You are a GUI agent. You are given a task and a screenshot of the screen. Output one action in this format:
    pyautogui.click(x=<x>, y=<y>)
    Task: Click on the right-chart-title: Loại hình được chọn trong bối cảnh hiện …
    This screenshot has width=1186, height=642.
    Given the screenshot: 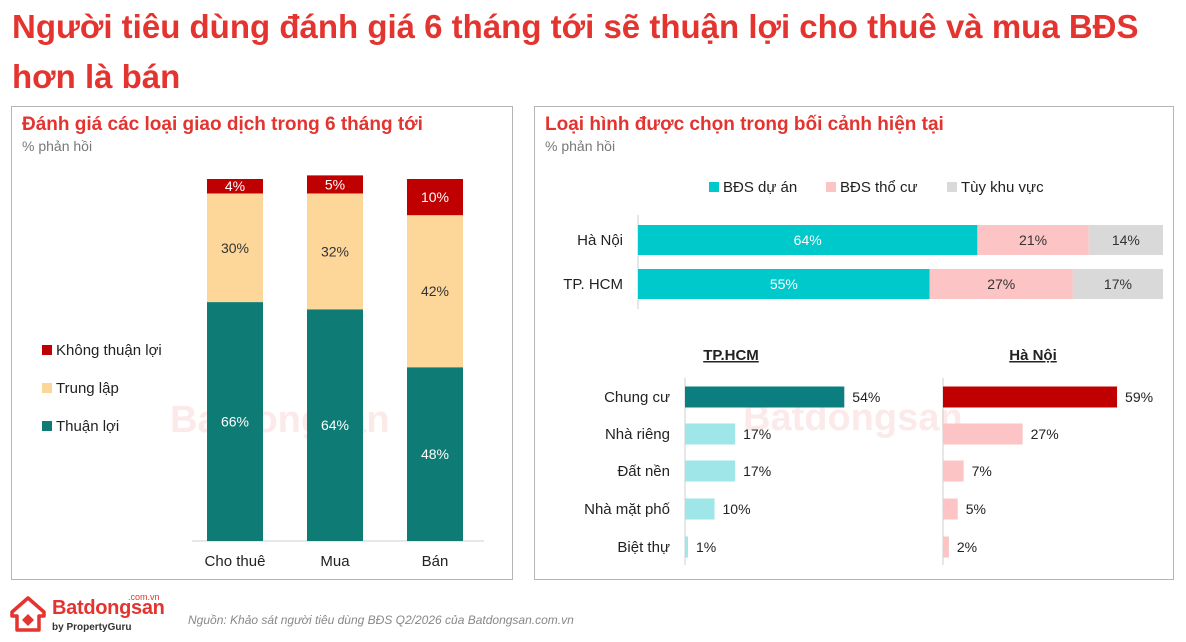 What is the action you would take?
    pyautogui.click(x=744, y=124)
    